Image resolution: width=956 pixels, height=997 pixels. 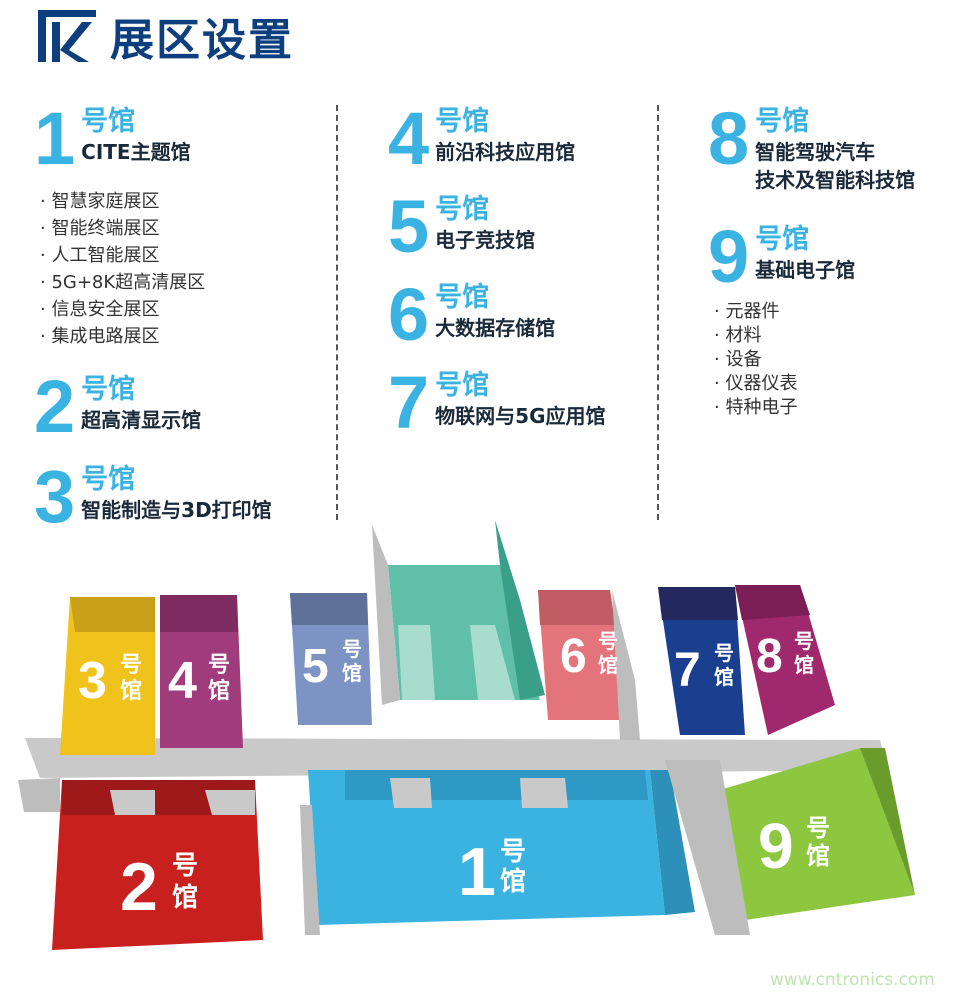 What do you see at coordinates (153, 496) in the screenshot?
I see `hall-3-info: 3 号馆 智能制造与3D打印馆` at bounding box center [153, 496].